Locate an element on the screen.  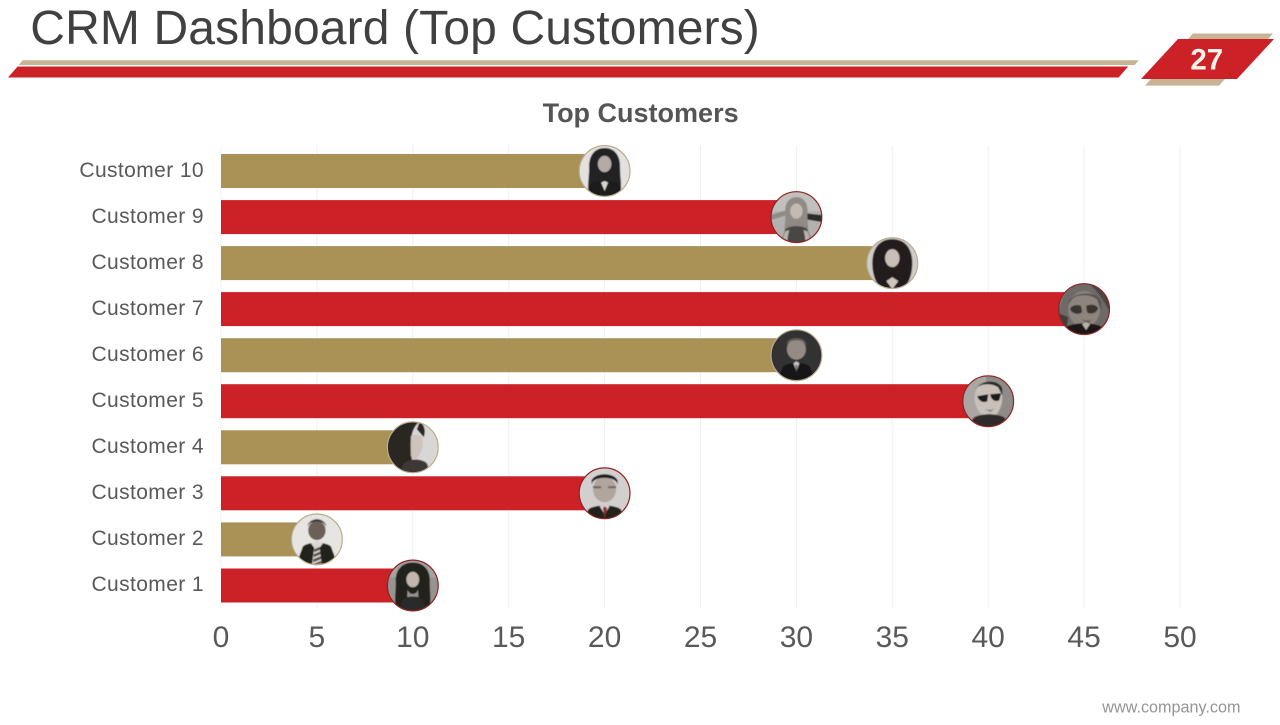
svg-text: Customer 2 is located at coordinates (147, 538).